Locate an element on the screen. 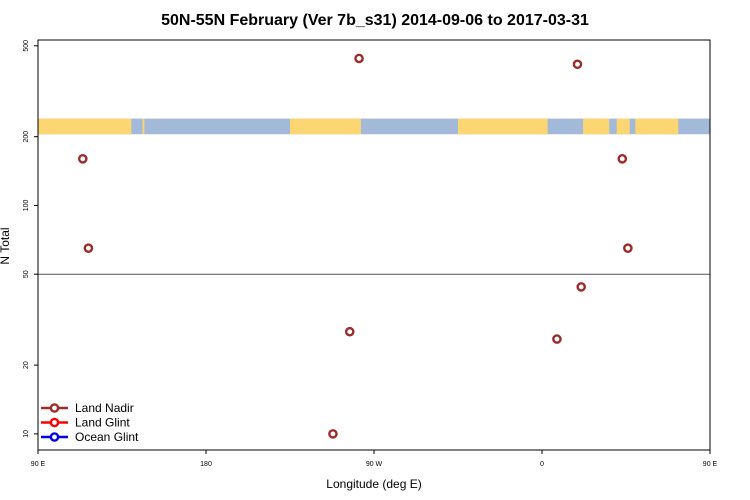  y-tick-label: 10 is located at coordinates (26, 434).